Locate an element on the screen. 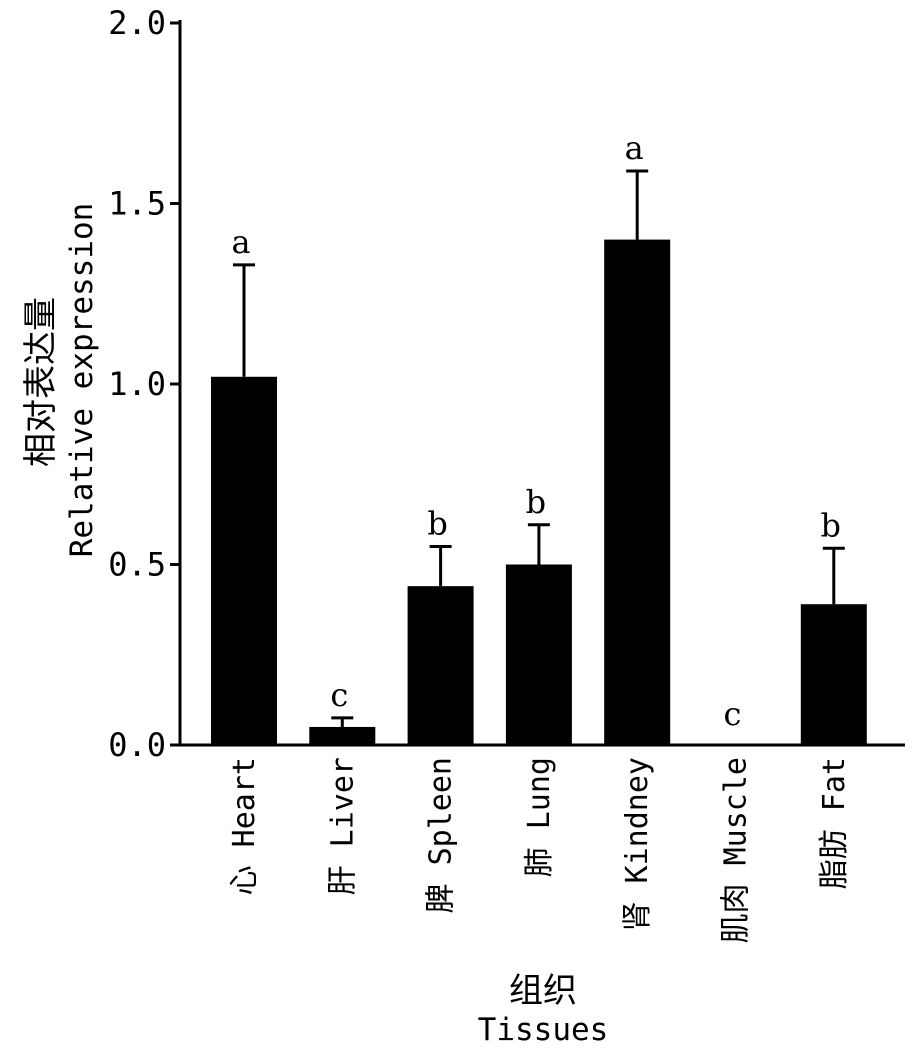 The image size is (912, 1058). y-tick-label: 0.0 is located at coordinates (137, 745).